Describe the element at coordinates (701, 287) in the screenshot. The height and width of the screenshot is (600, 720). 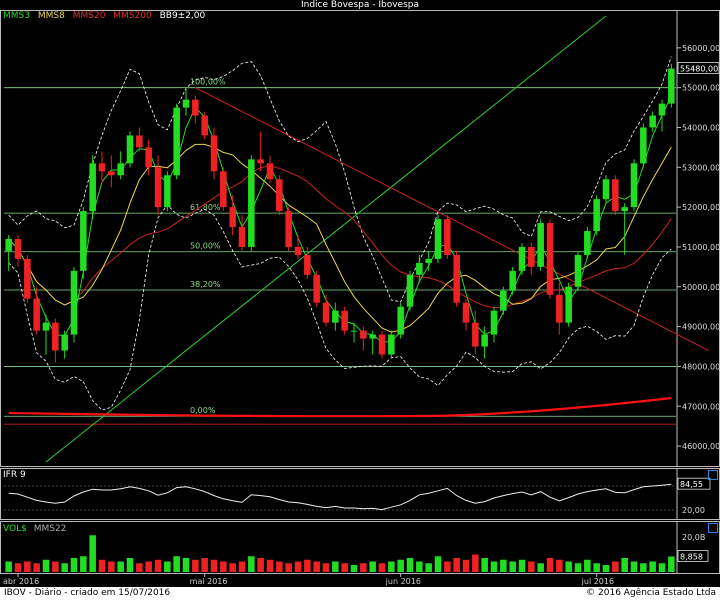
I see `y-tick-label: 50000,00` at that location.